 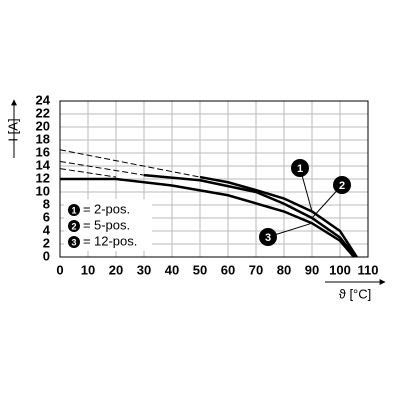 I want to click on x-tick-label: 20, so click(x=116, y=269).